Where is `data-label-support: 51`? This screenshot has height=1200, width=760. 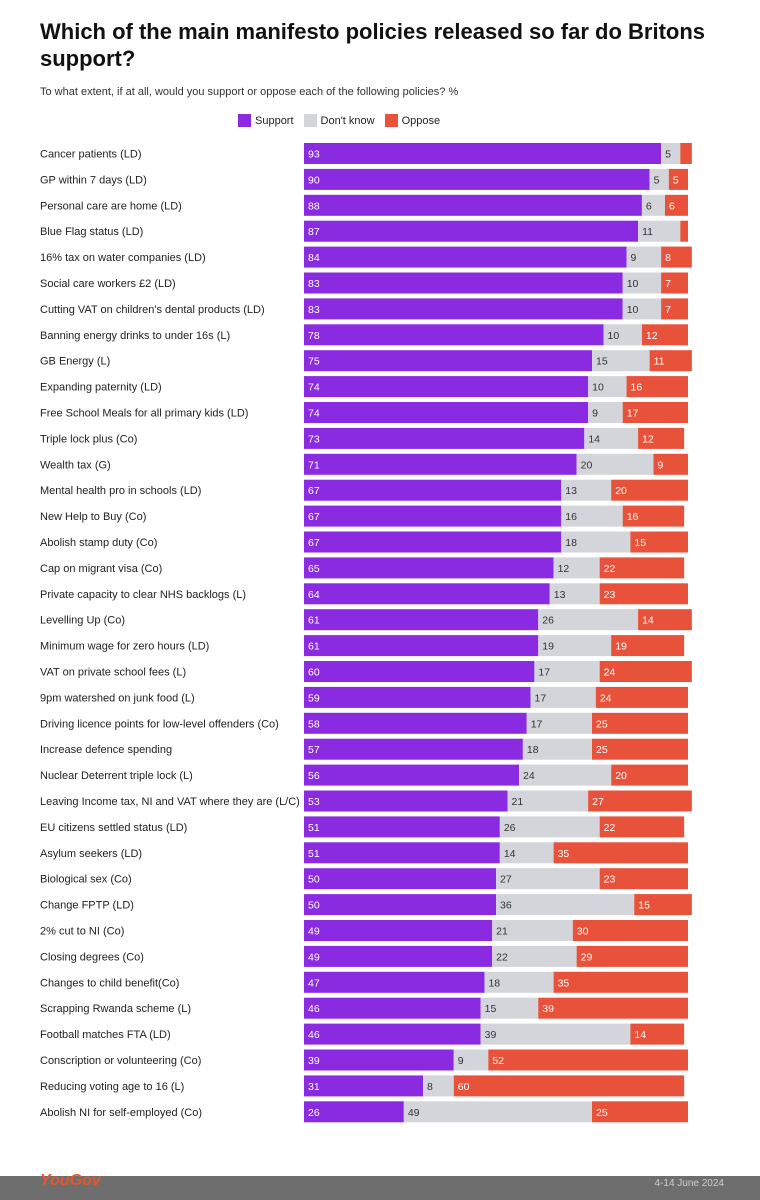 data-label-support: 51 is located at coordinates (314, 828).